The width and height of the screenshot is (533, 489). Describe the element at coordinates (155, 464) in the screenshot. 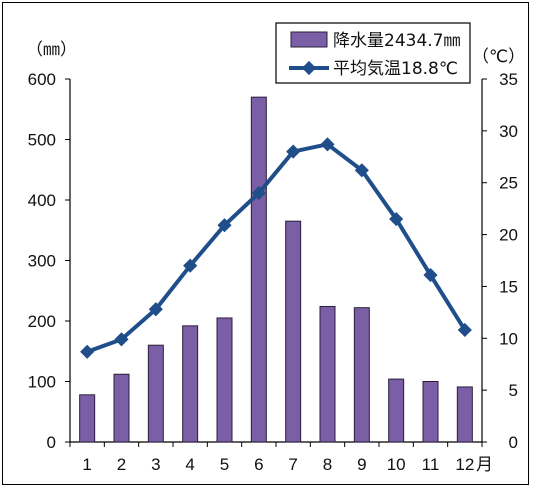

I see `x-tick-label: 3` at that location.